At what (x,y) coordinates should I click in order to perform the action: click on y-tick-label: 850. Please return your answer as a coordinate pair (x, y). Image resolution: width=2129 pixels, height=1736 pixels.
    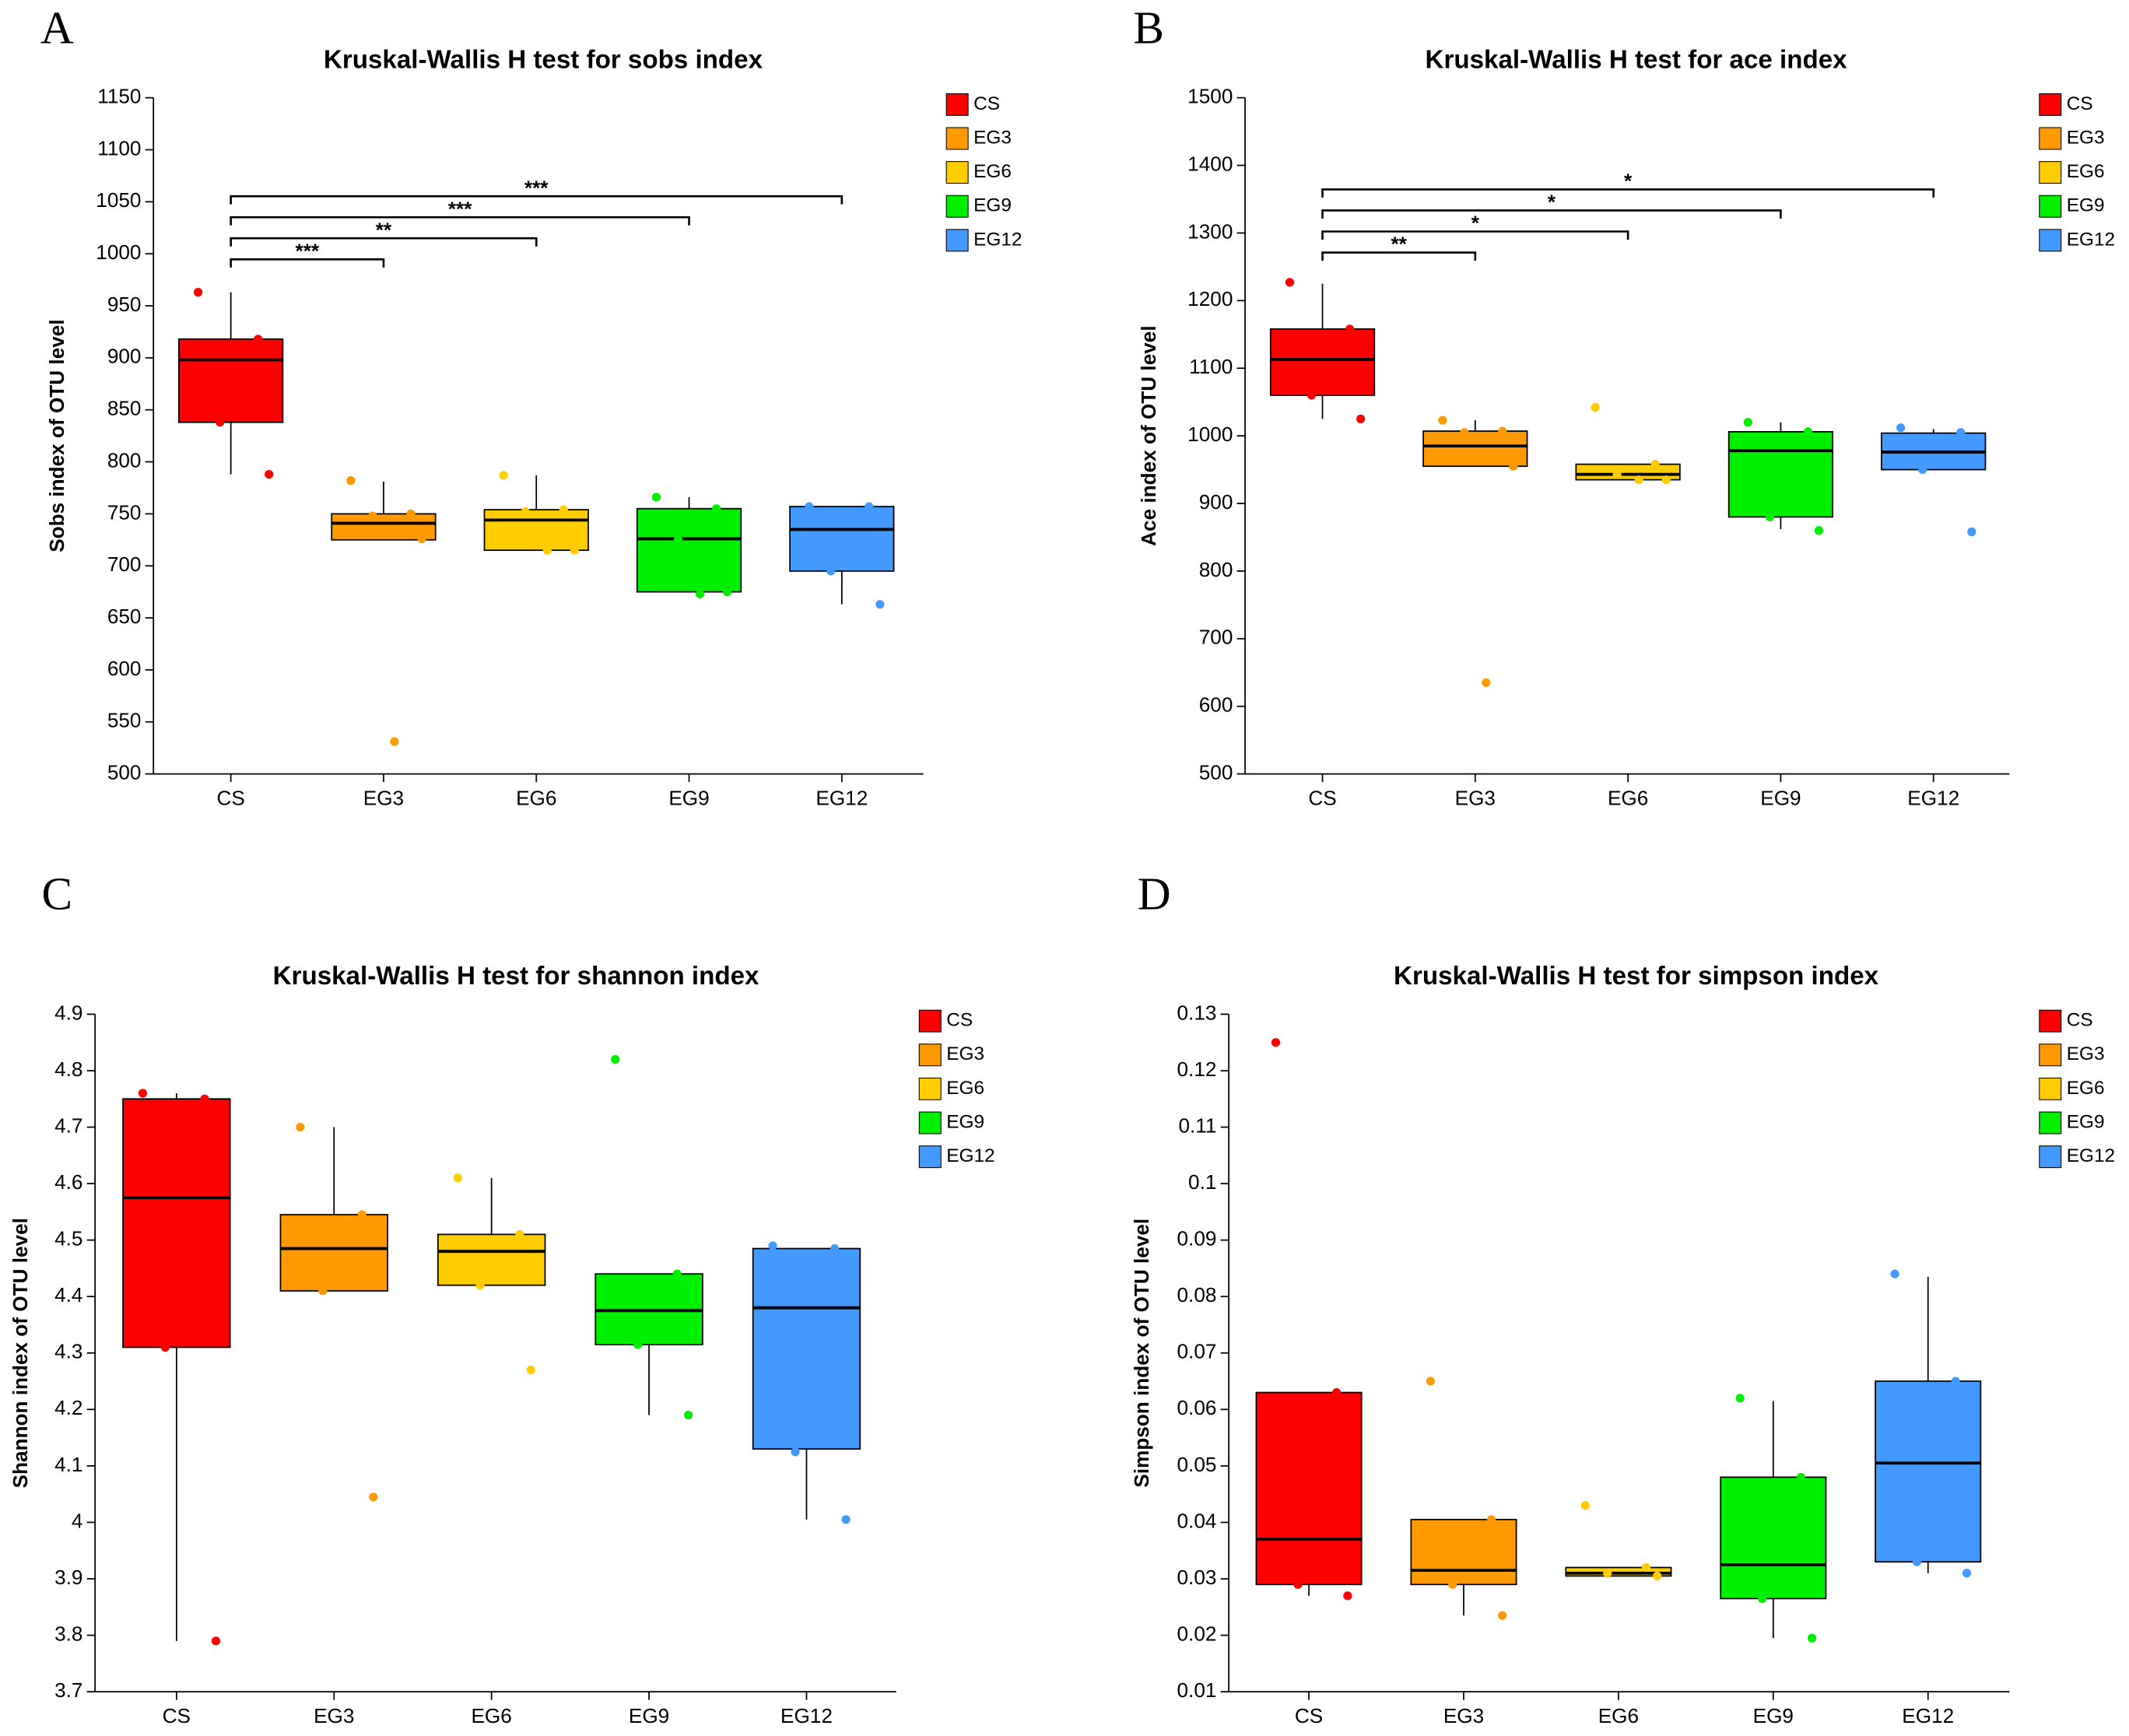
    Looking at the image, I should click on (124, 408).